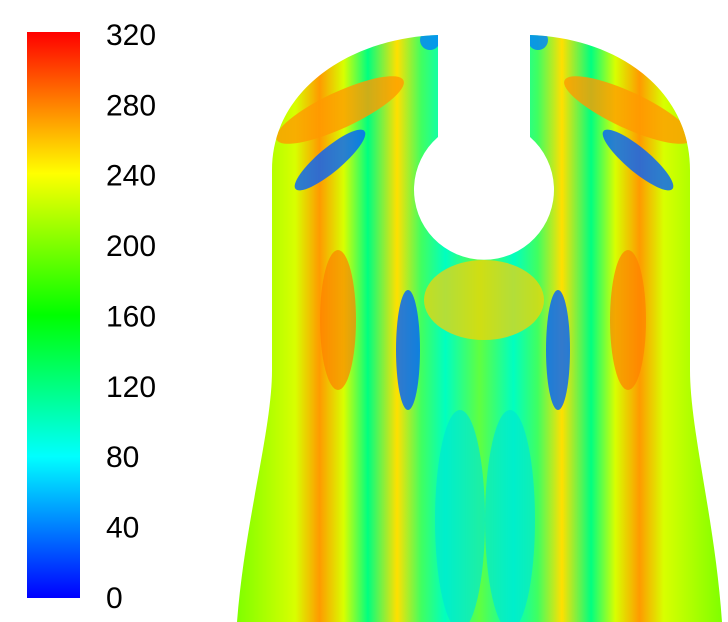  I want to click on colorbar-tick-label: 160, so click(131, 316).